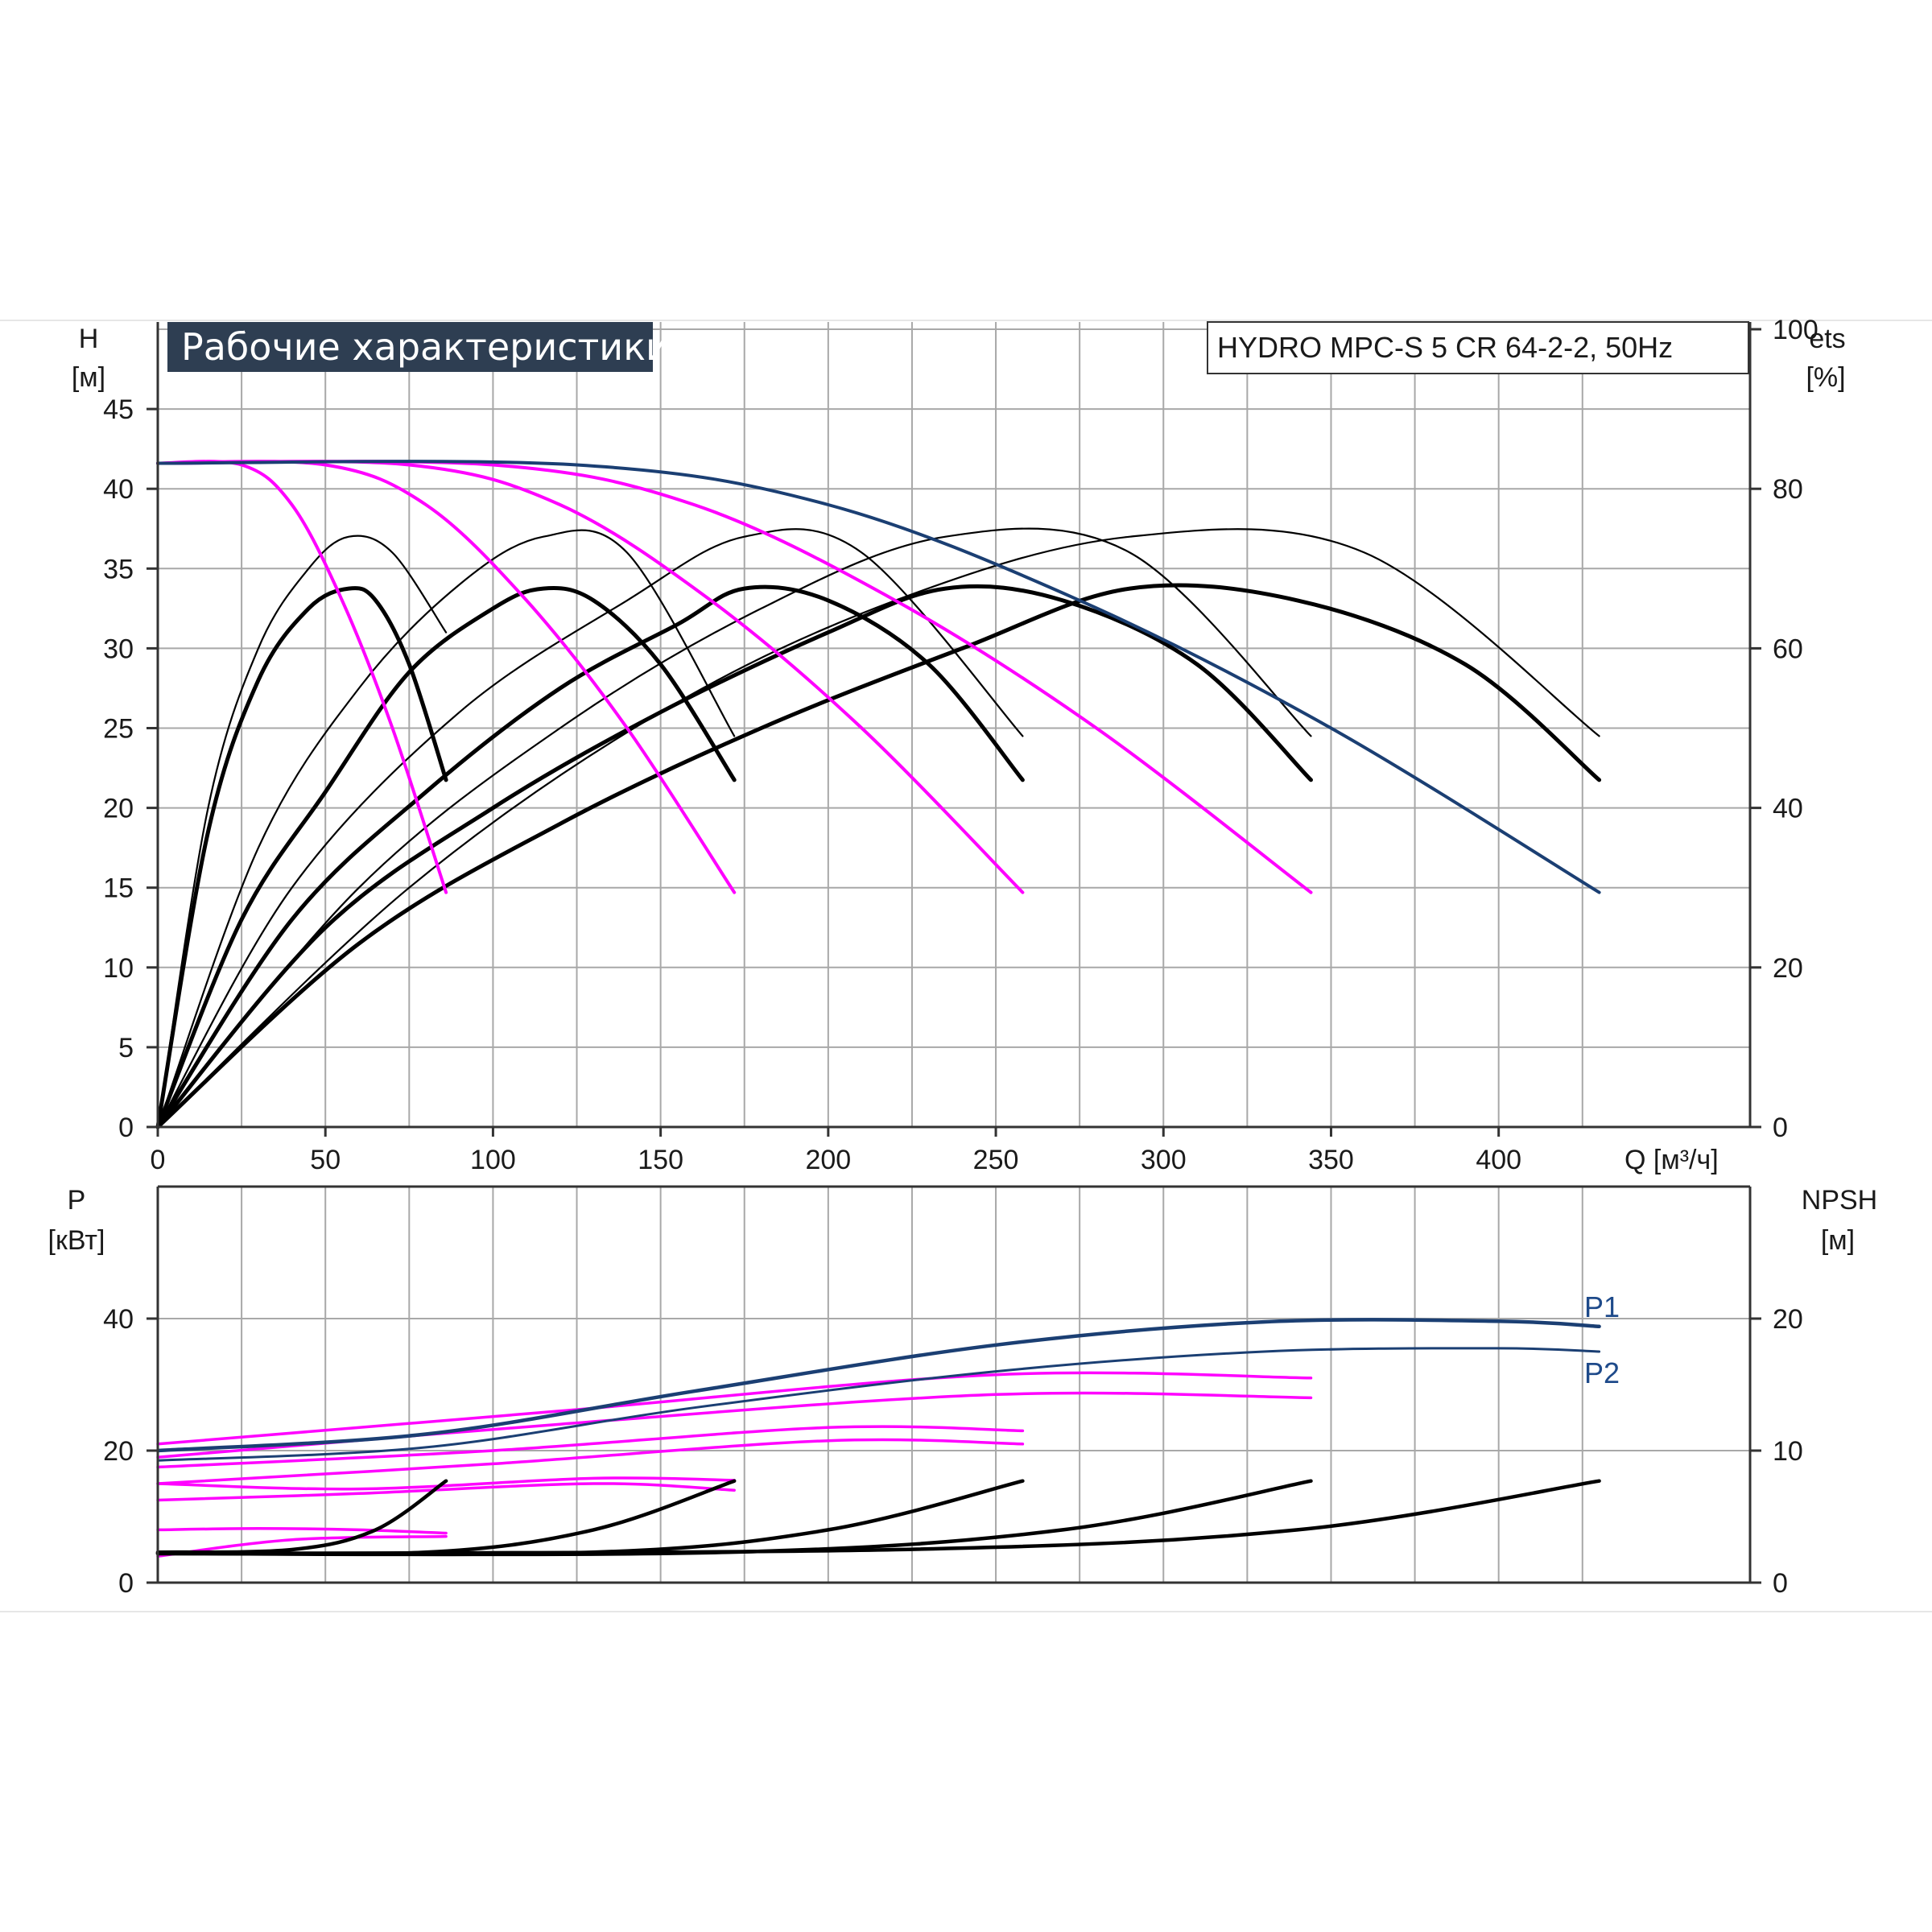 The height and width of the screenshot is (1932, 1932). I want to click on bottom-curves, so click(878, 1438).